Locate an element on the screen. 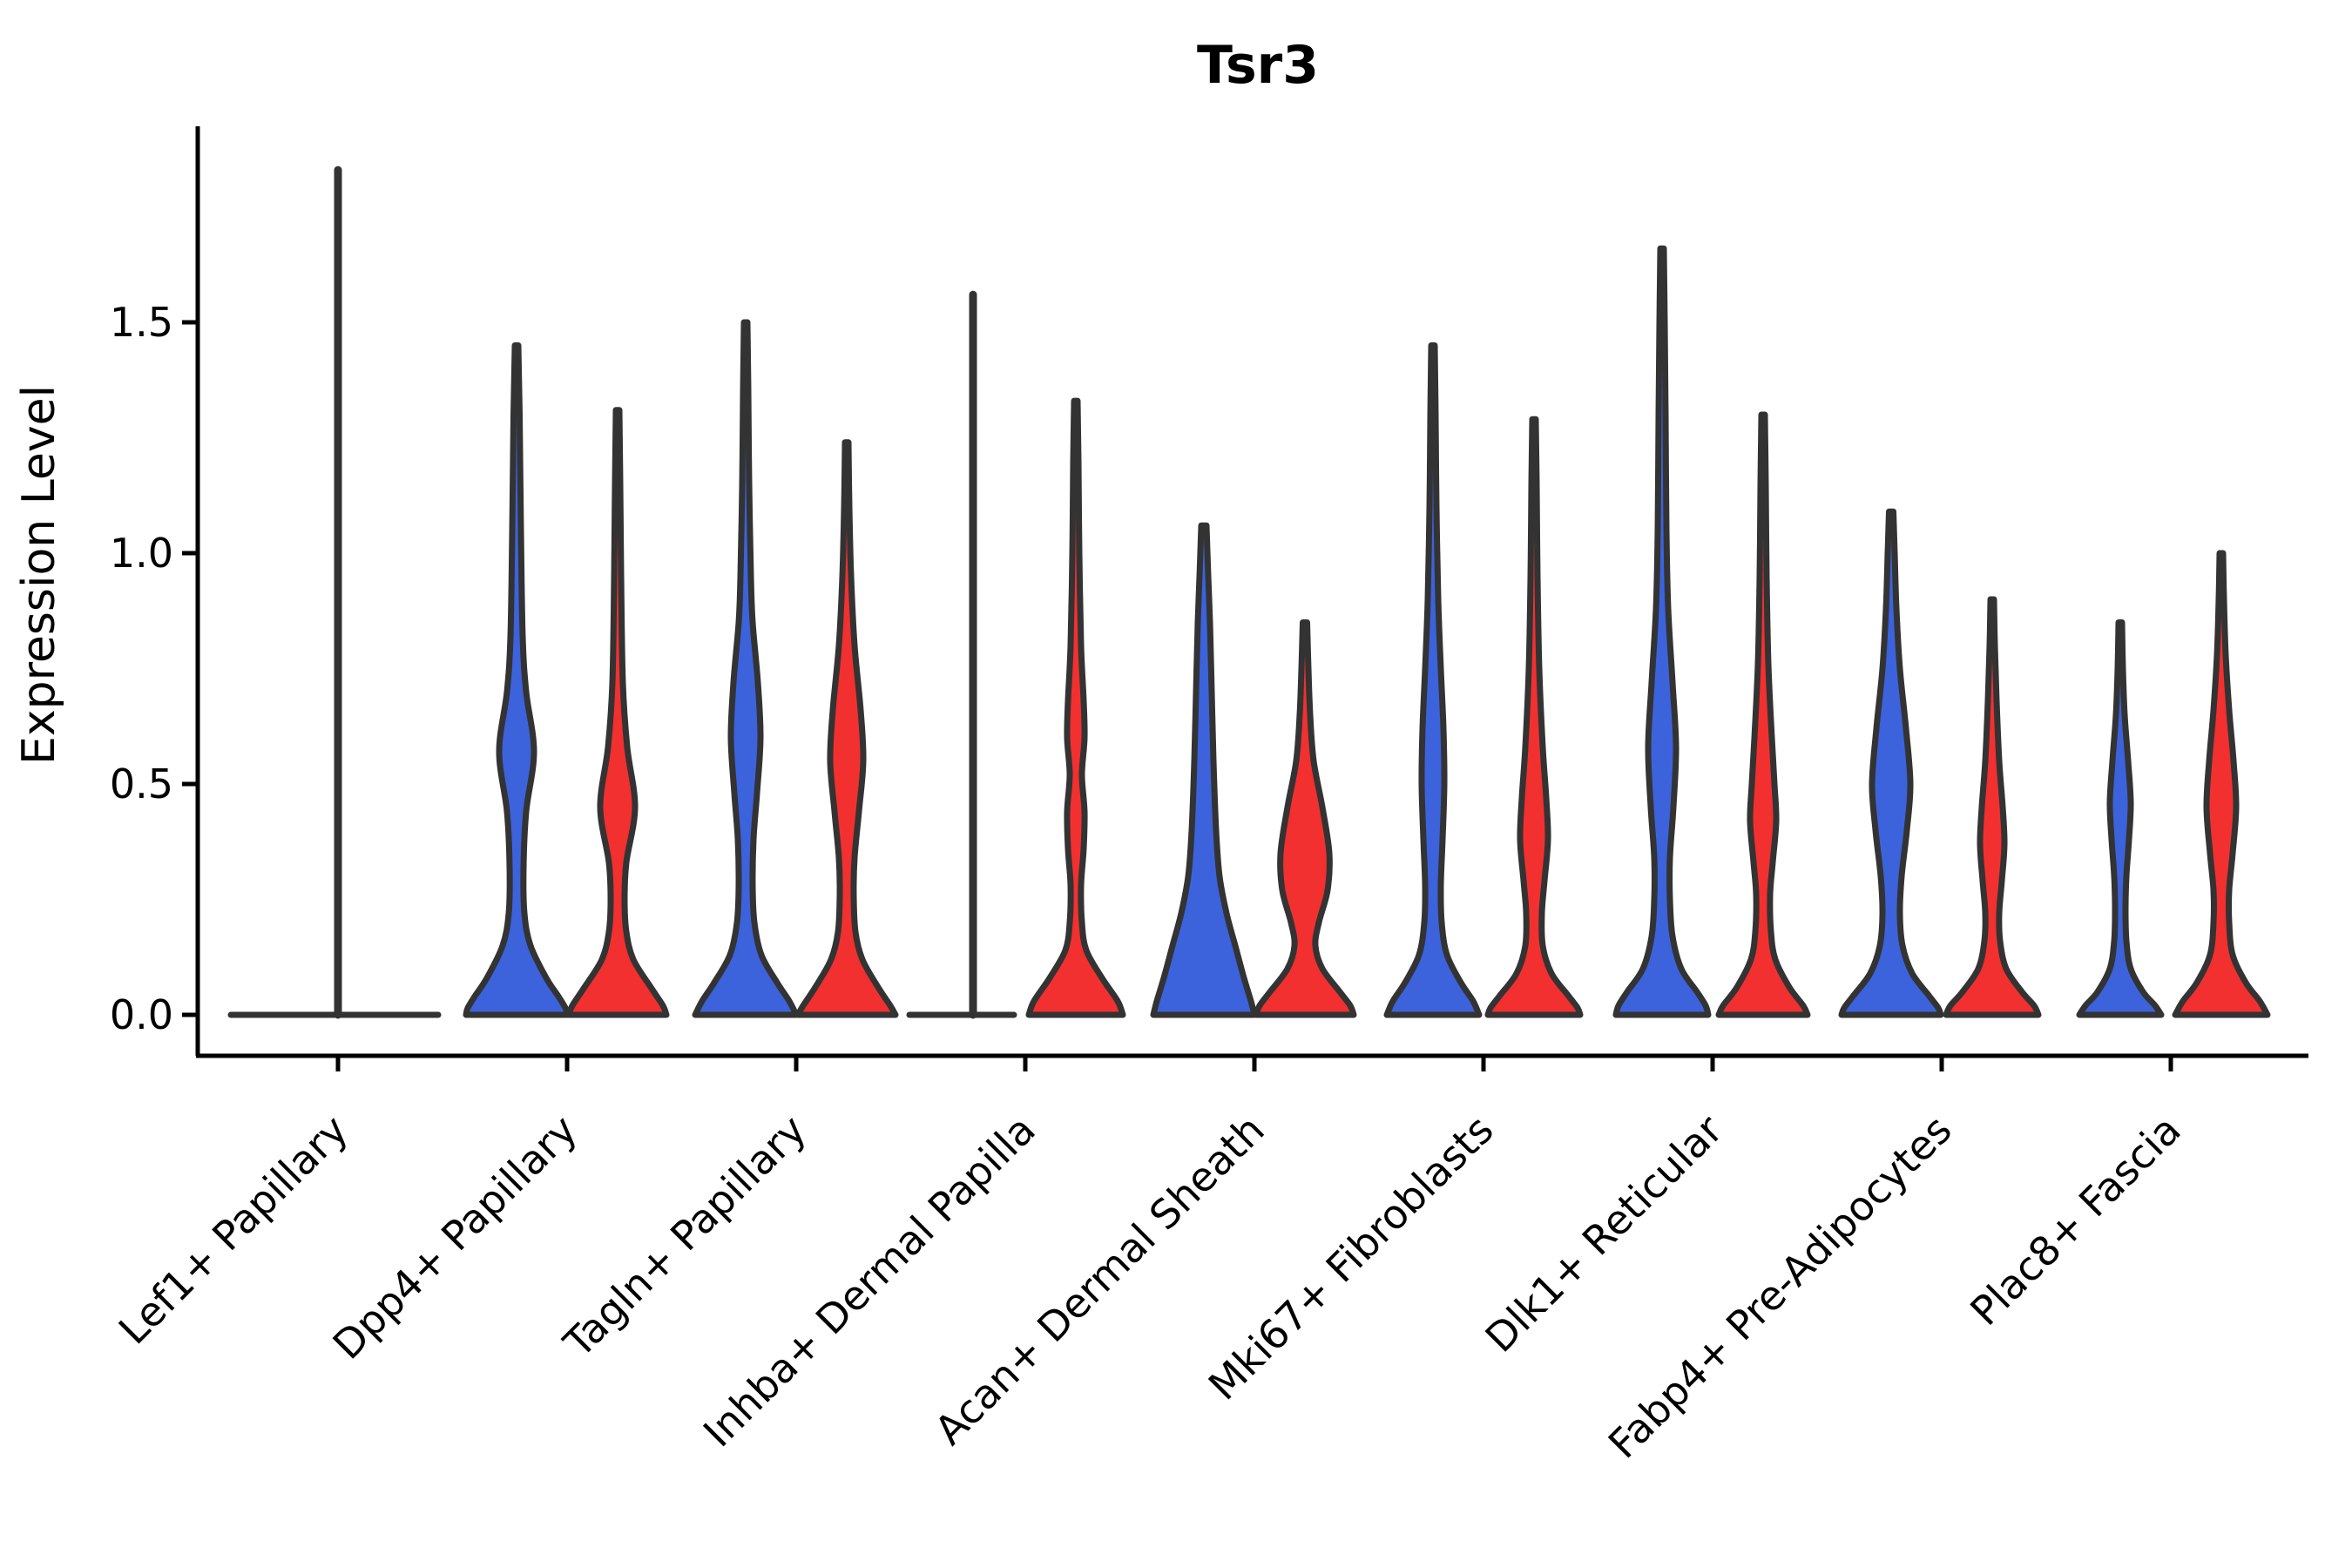 Image resolution: width=2352 pixels, height=1568 pixels. x-tick-label-lef1-papillary: Lef1+ Papillary is located at coordinates (233, 1230).